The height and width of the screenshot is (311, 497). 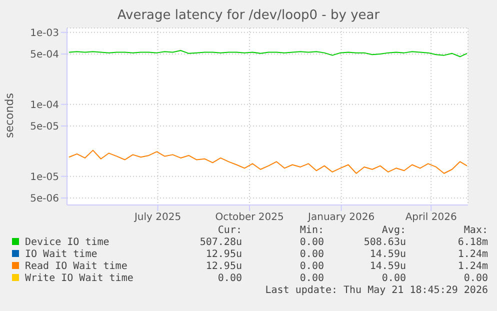 What do you see at coordinates (44, 127) in the screenshot?
I see `y-tick-label: 5e-05` at bounding box center [44, 127].